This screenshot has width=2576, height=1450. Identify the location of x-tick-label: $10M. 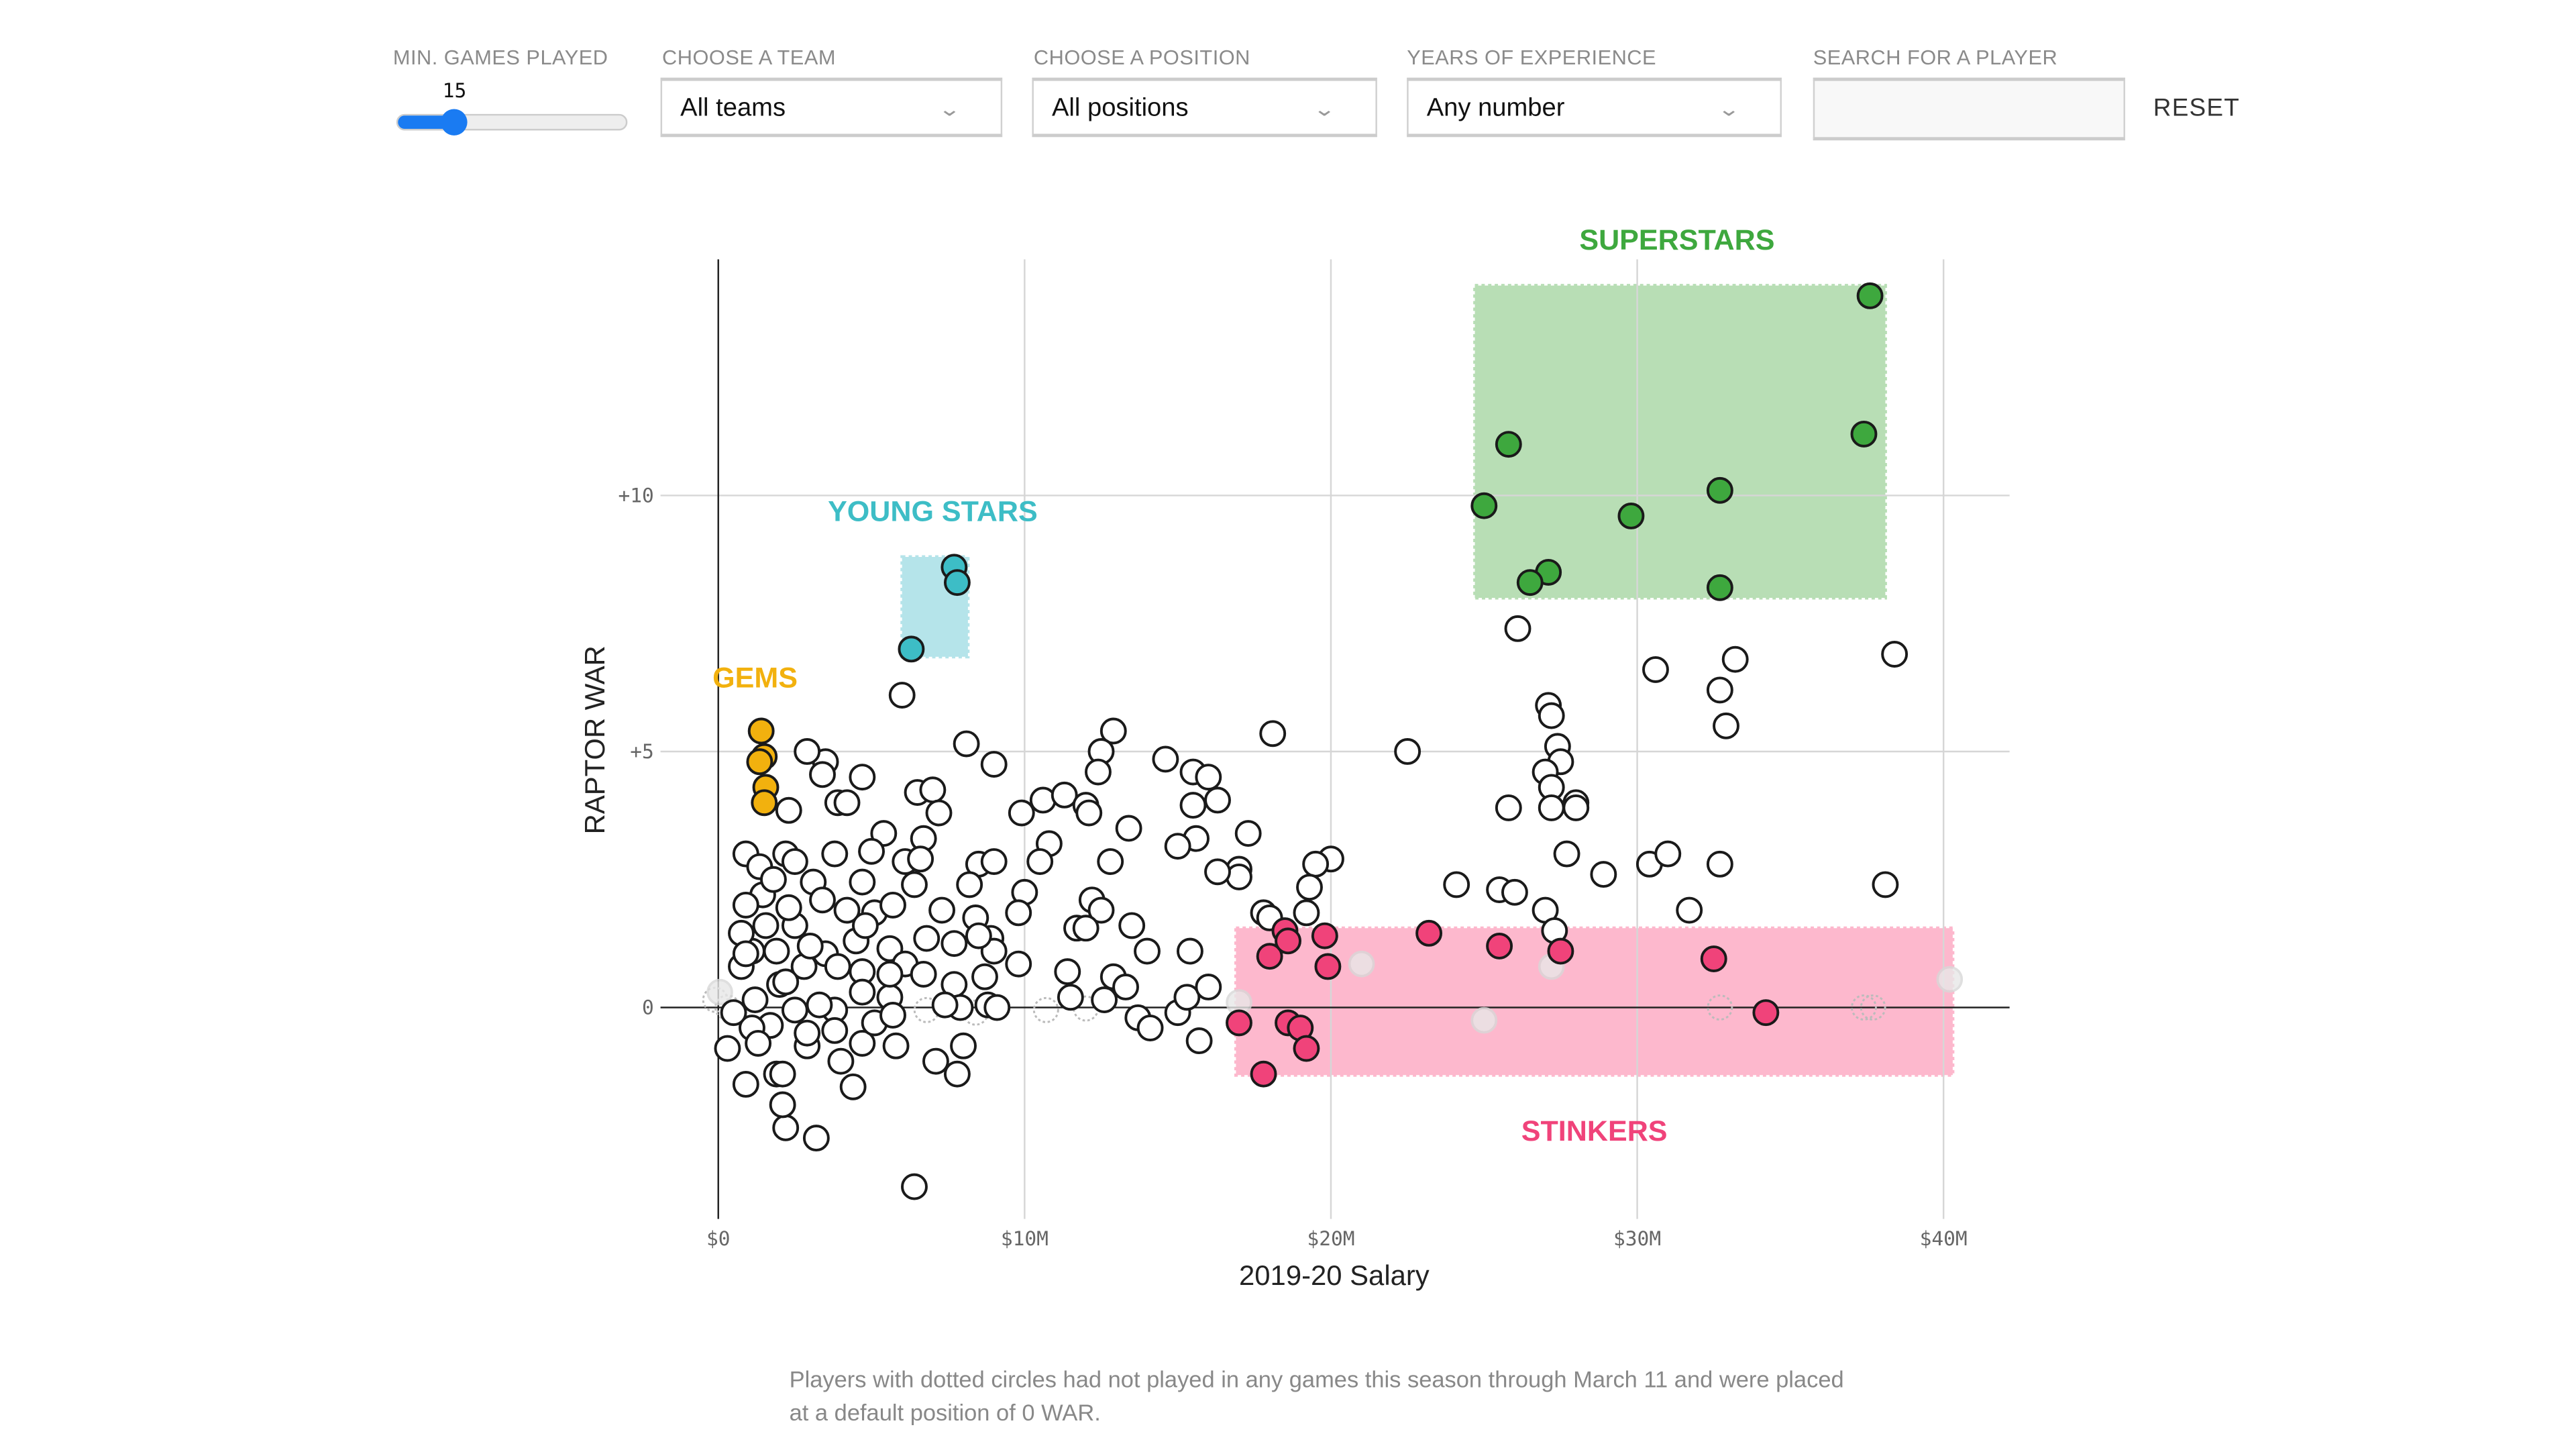
(1025, 1238).